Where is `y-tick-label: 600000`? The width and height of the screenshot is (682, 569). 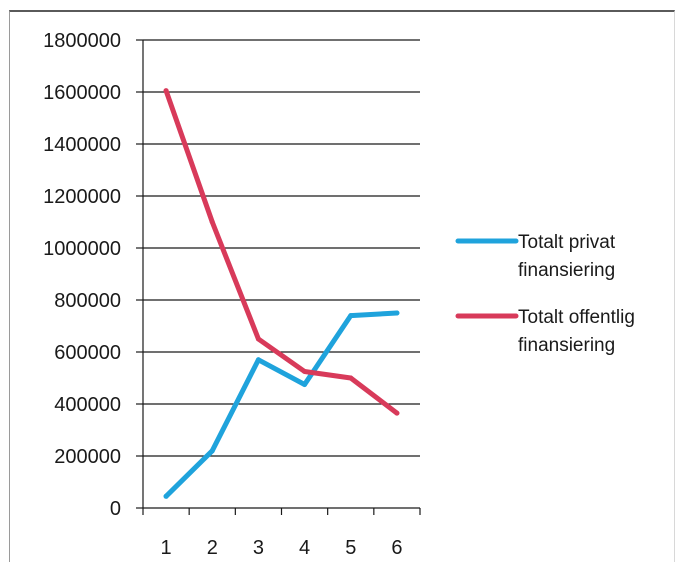
y-tick-label: 600000 is located at coordinates (87, 353).